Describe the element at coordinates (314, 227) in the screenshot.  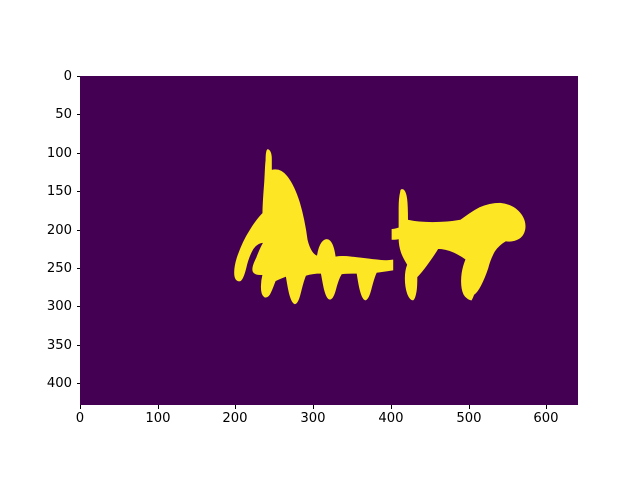
I see `mask-region-left-animal` at that location.